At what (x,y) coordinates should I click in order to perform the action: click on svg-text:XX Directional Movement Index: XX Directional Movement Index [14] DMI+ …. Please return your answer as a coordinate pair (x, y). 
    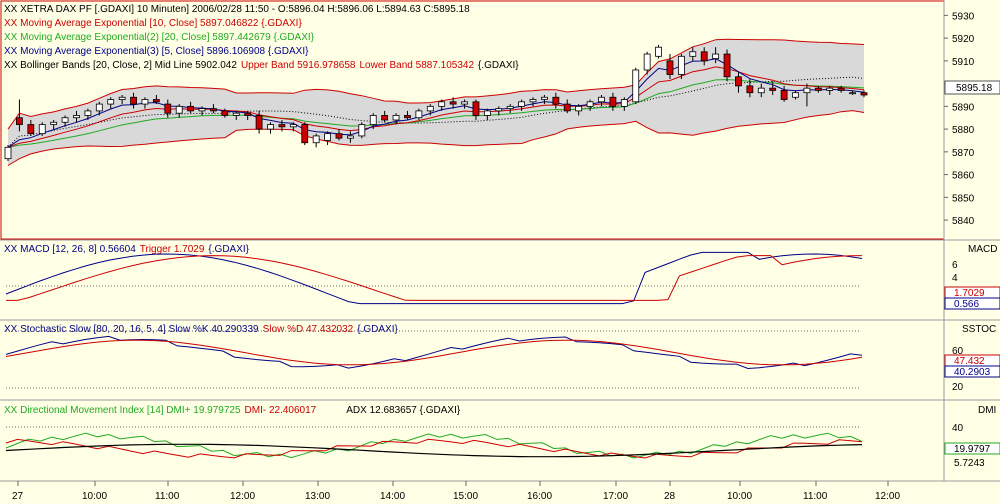
    Looking at the image, I should click on (232, 410).